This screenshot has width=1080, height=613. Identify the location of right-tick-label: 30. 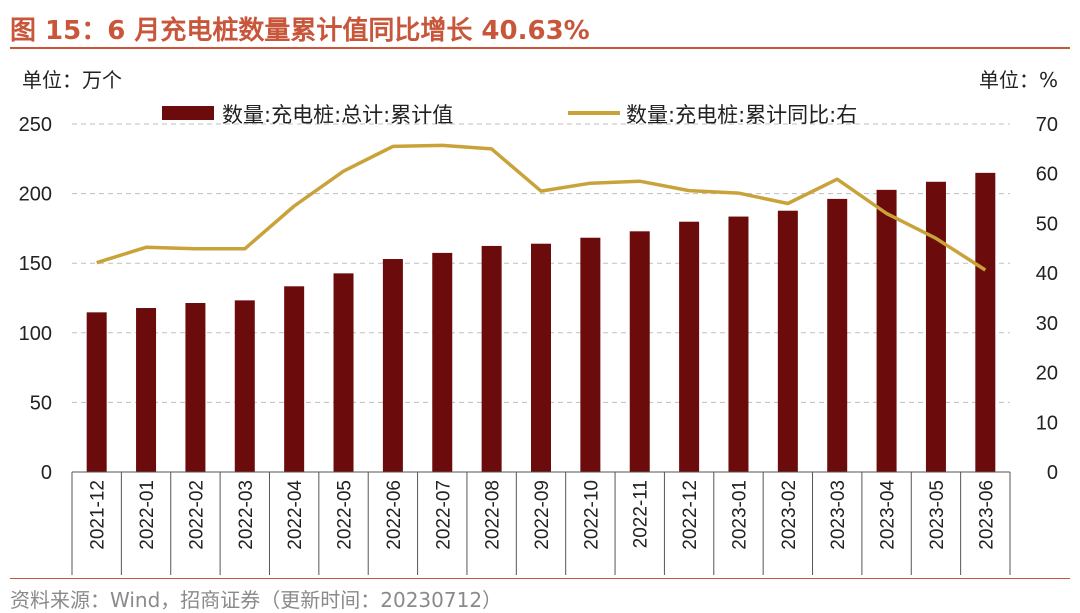
(1047, 324).